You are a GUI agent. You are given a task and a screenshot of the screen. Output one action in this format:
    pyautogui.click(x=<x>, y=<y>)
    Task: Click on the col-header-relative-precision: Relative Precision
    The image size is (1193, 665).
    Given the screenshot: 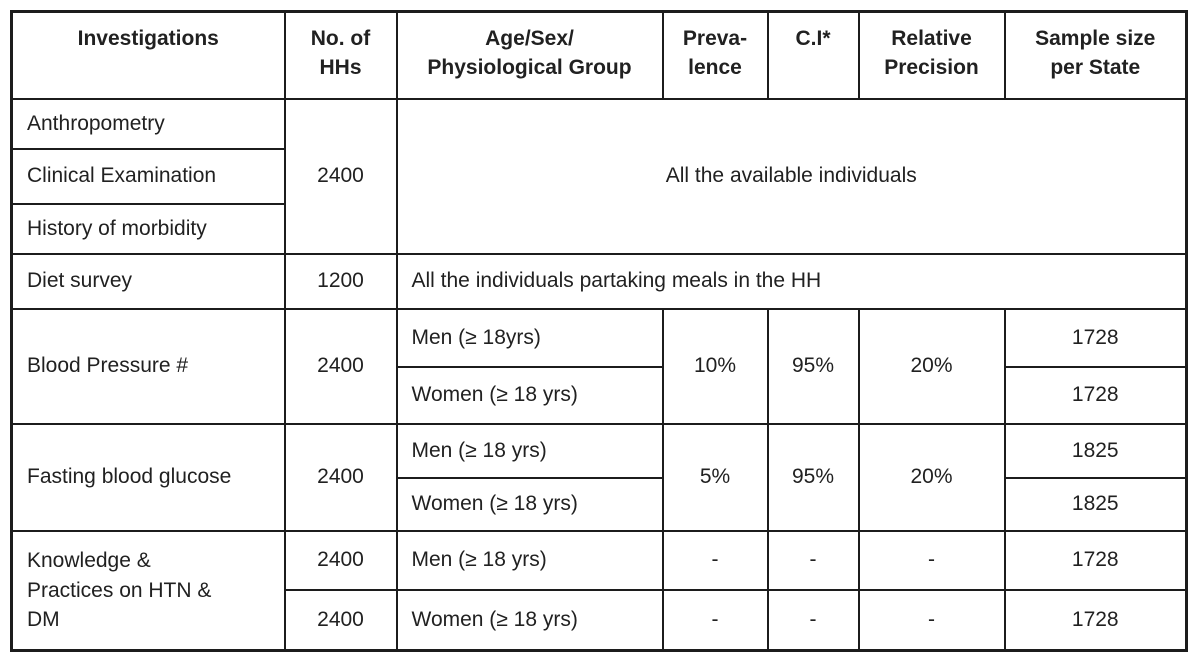 What is the action you would take?
    pyautogui.click(x=931, y=55)
    